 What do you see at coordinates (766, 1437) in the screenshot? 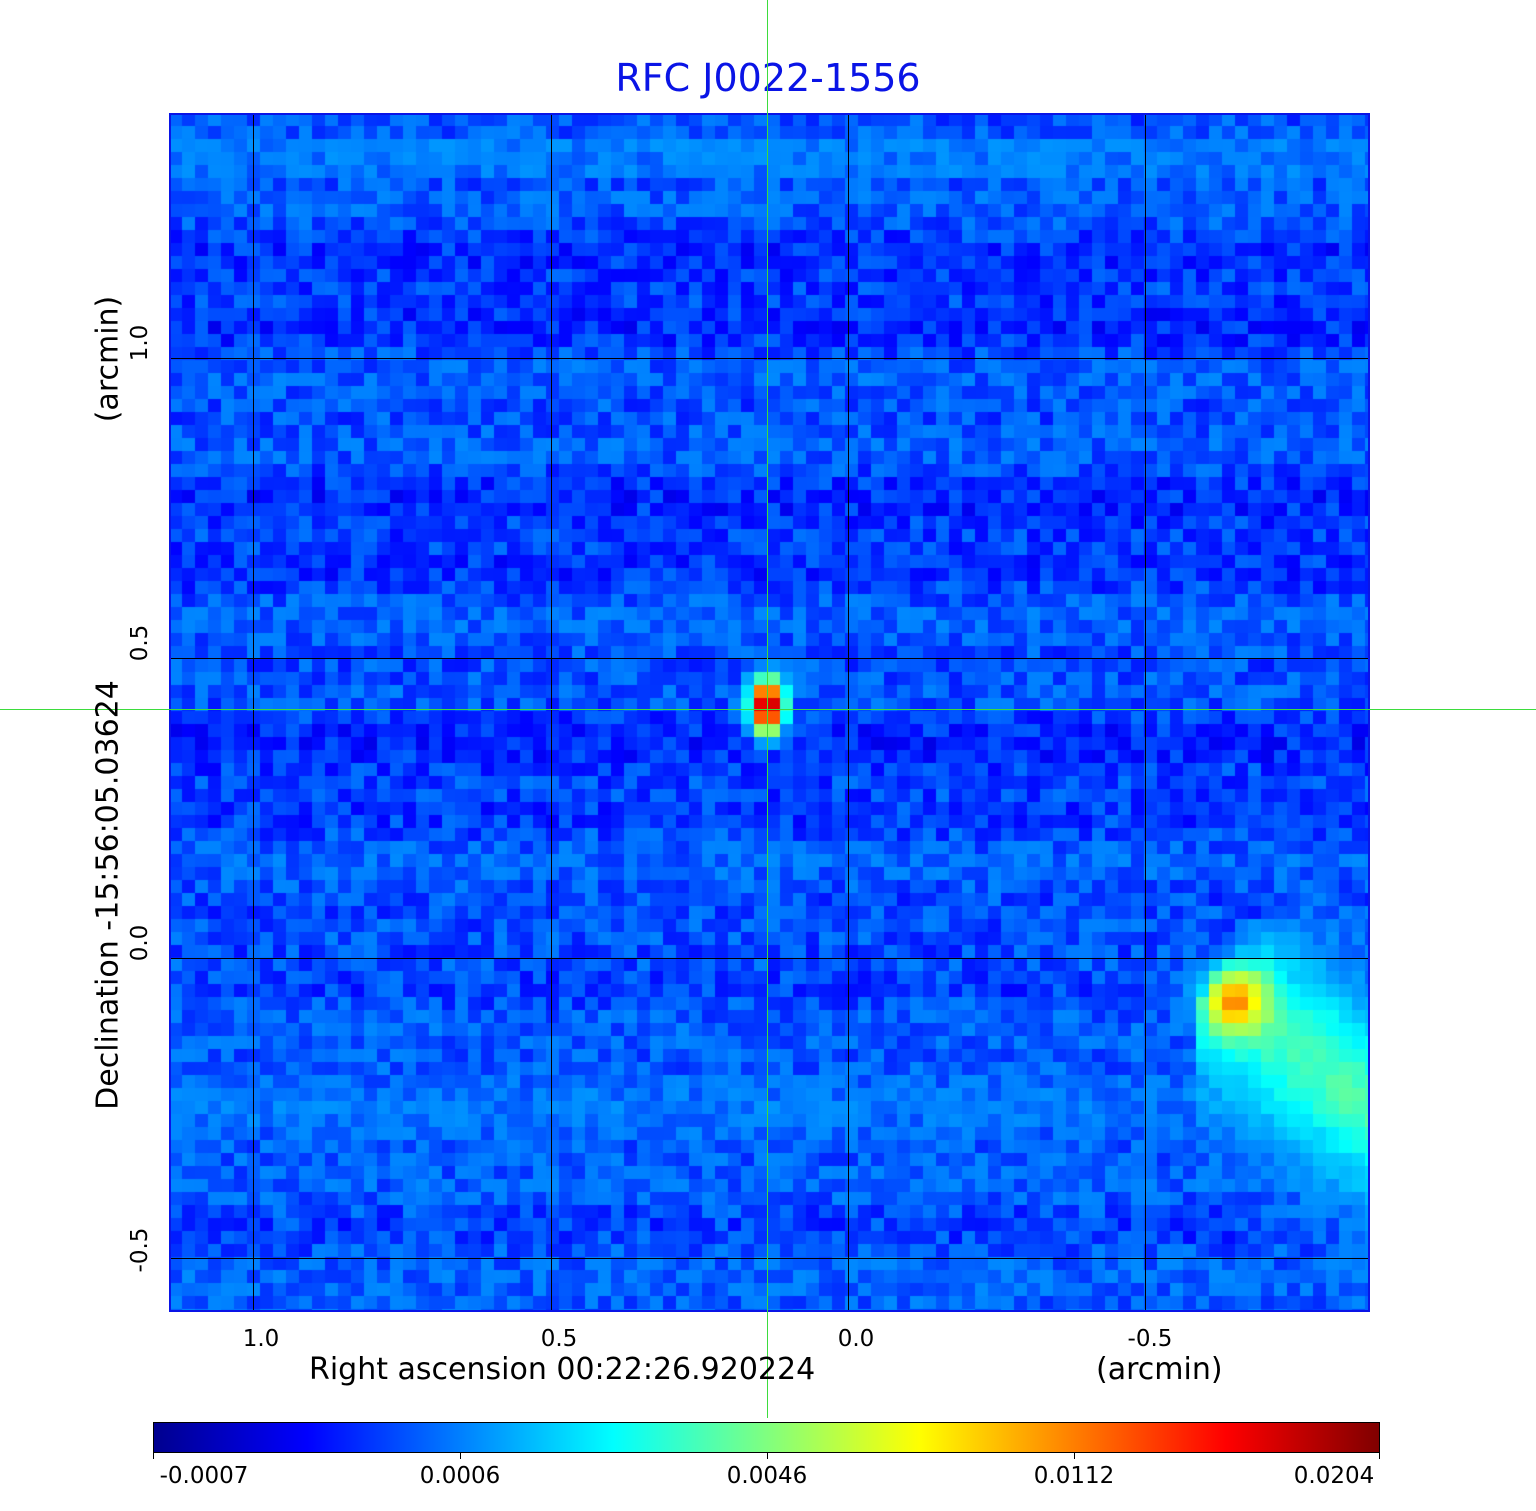
I see `colorbar` at bounding box center [766, 1437].